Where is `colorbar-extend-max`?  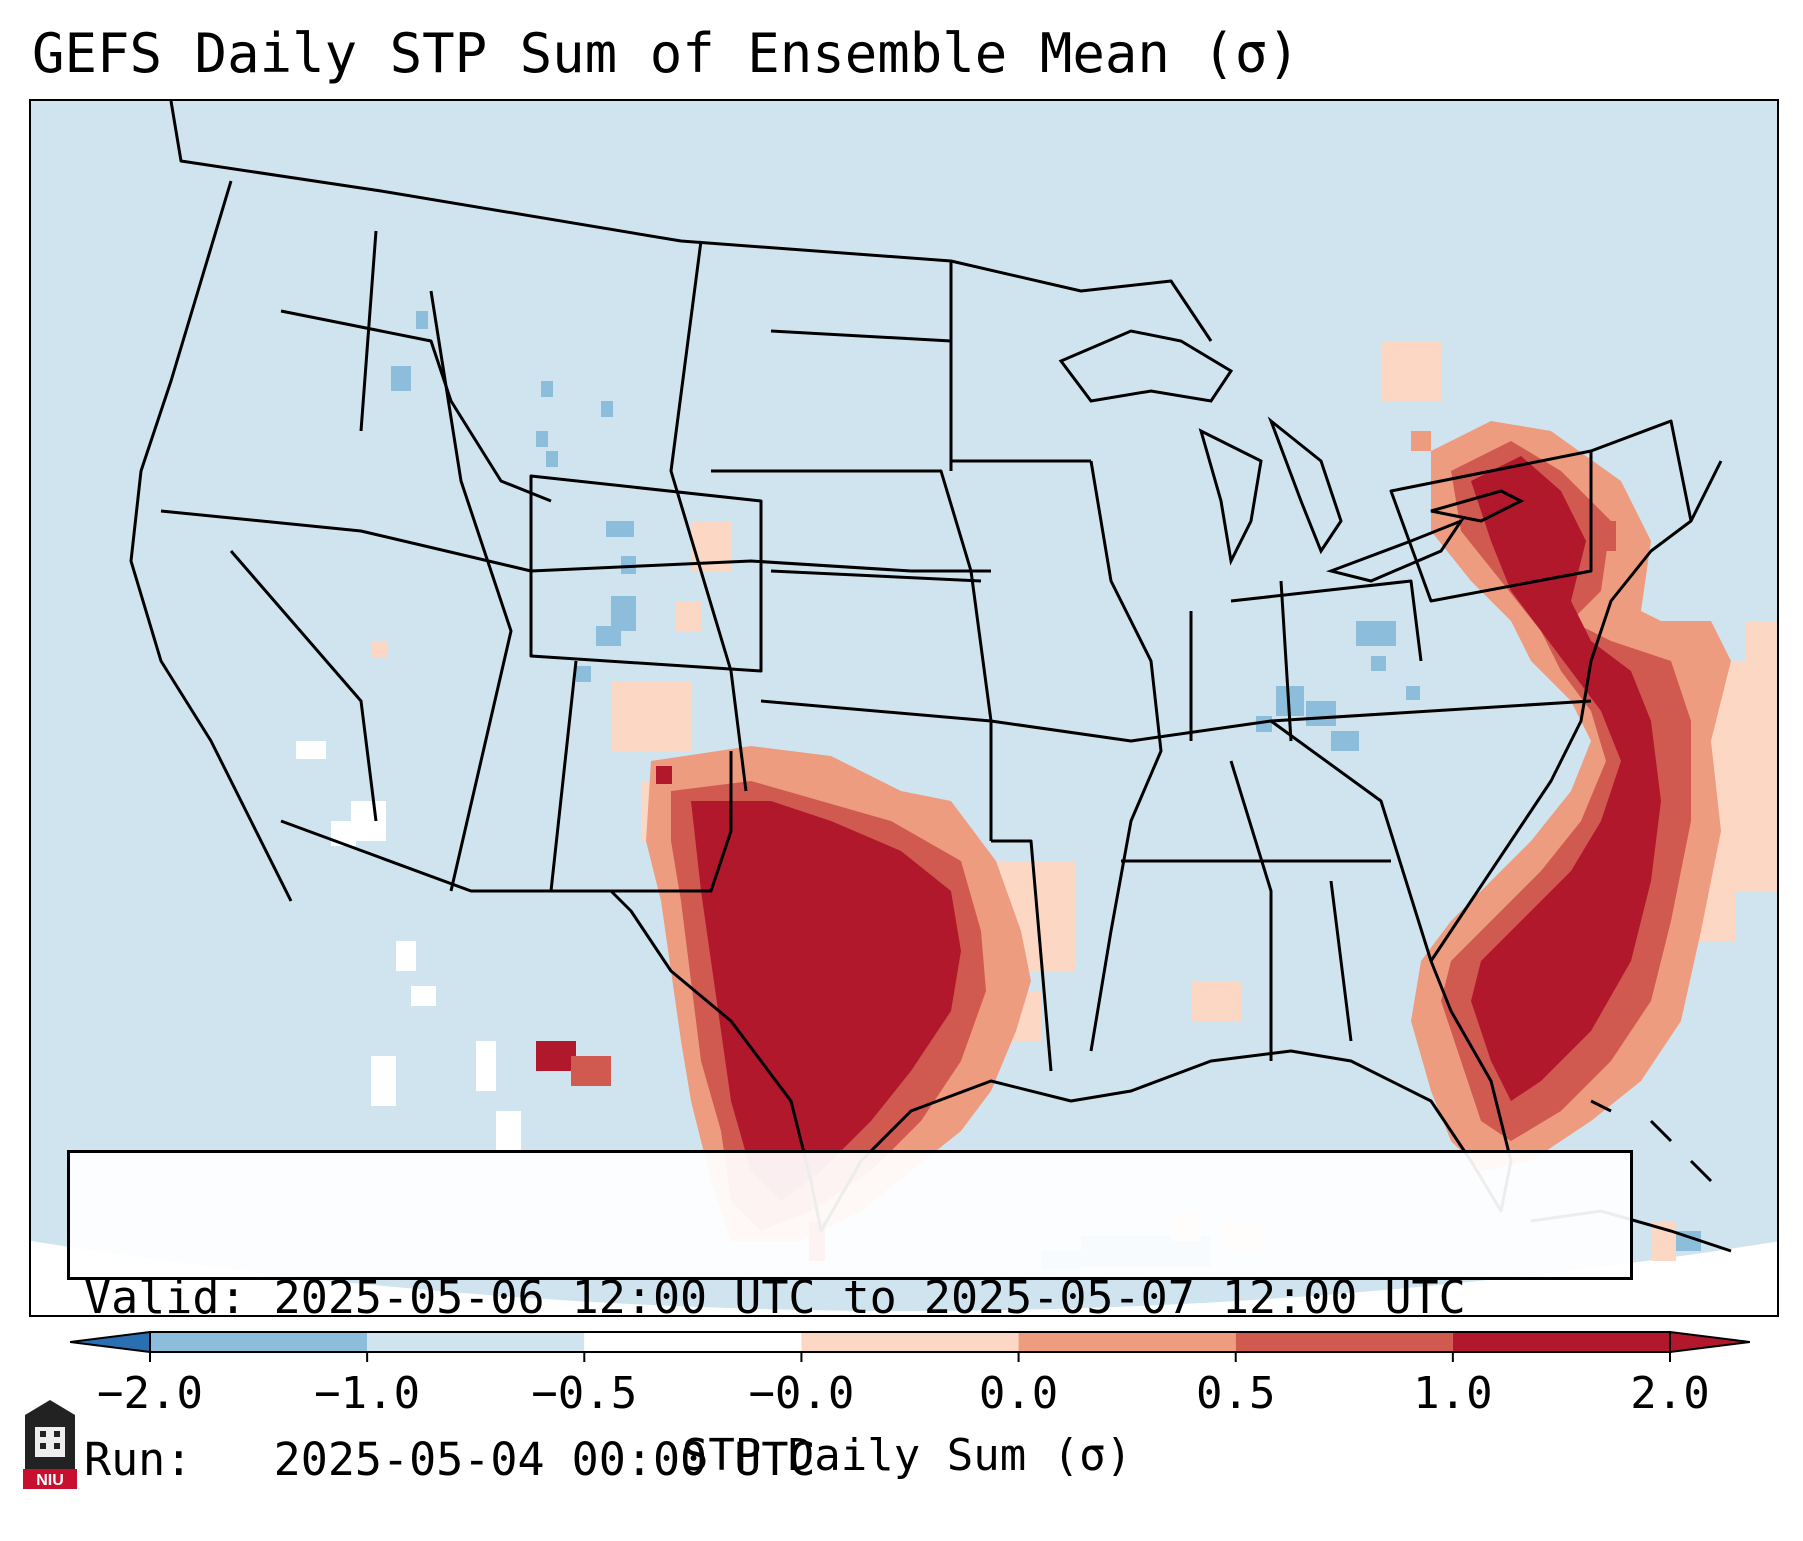 colorbar-extend-max is located at coordinates (1709, 1342).